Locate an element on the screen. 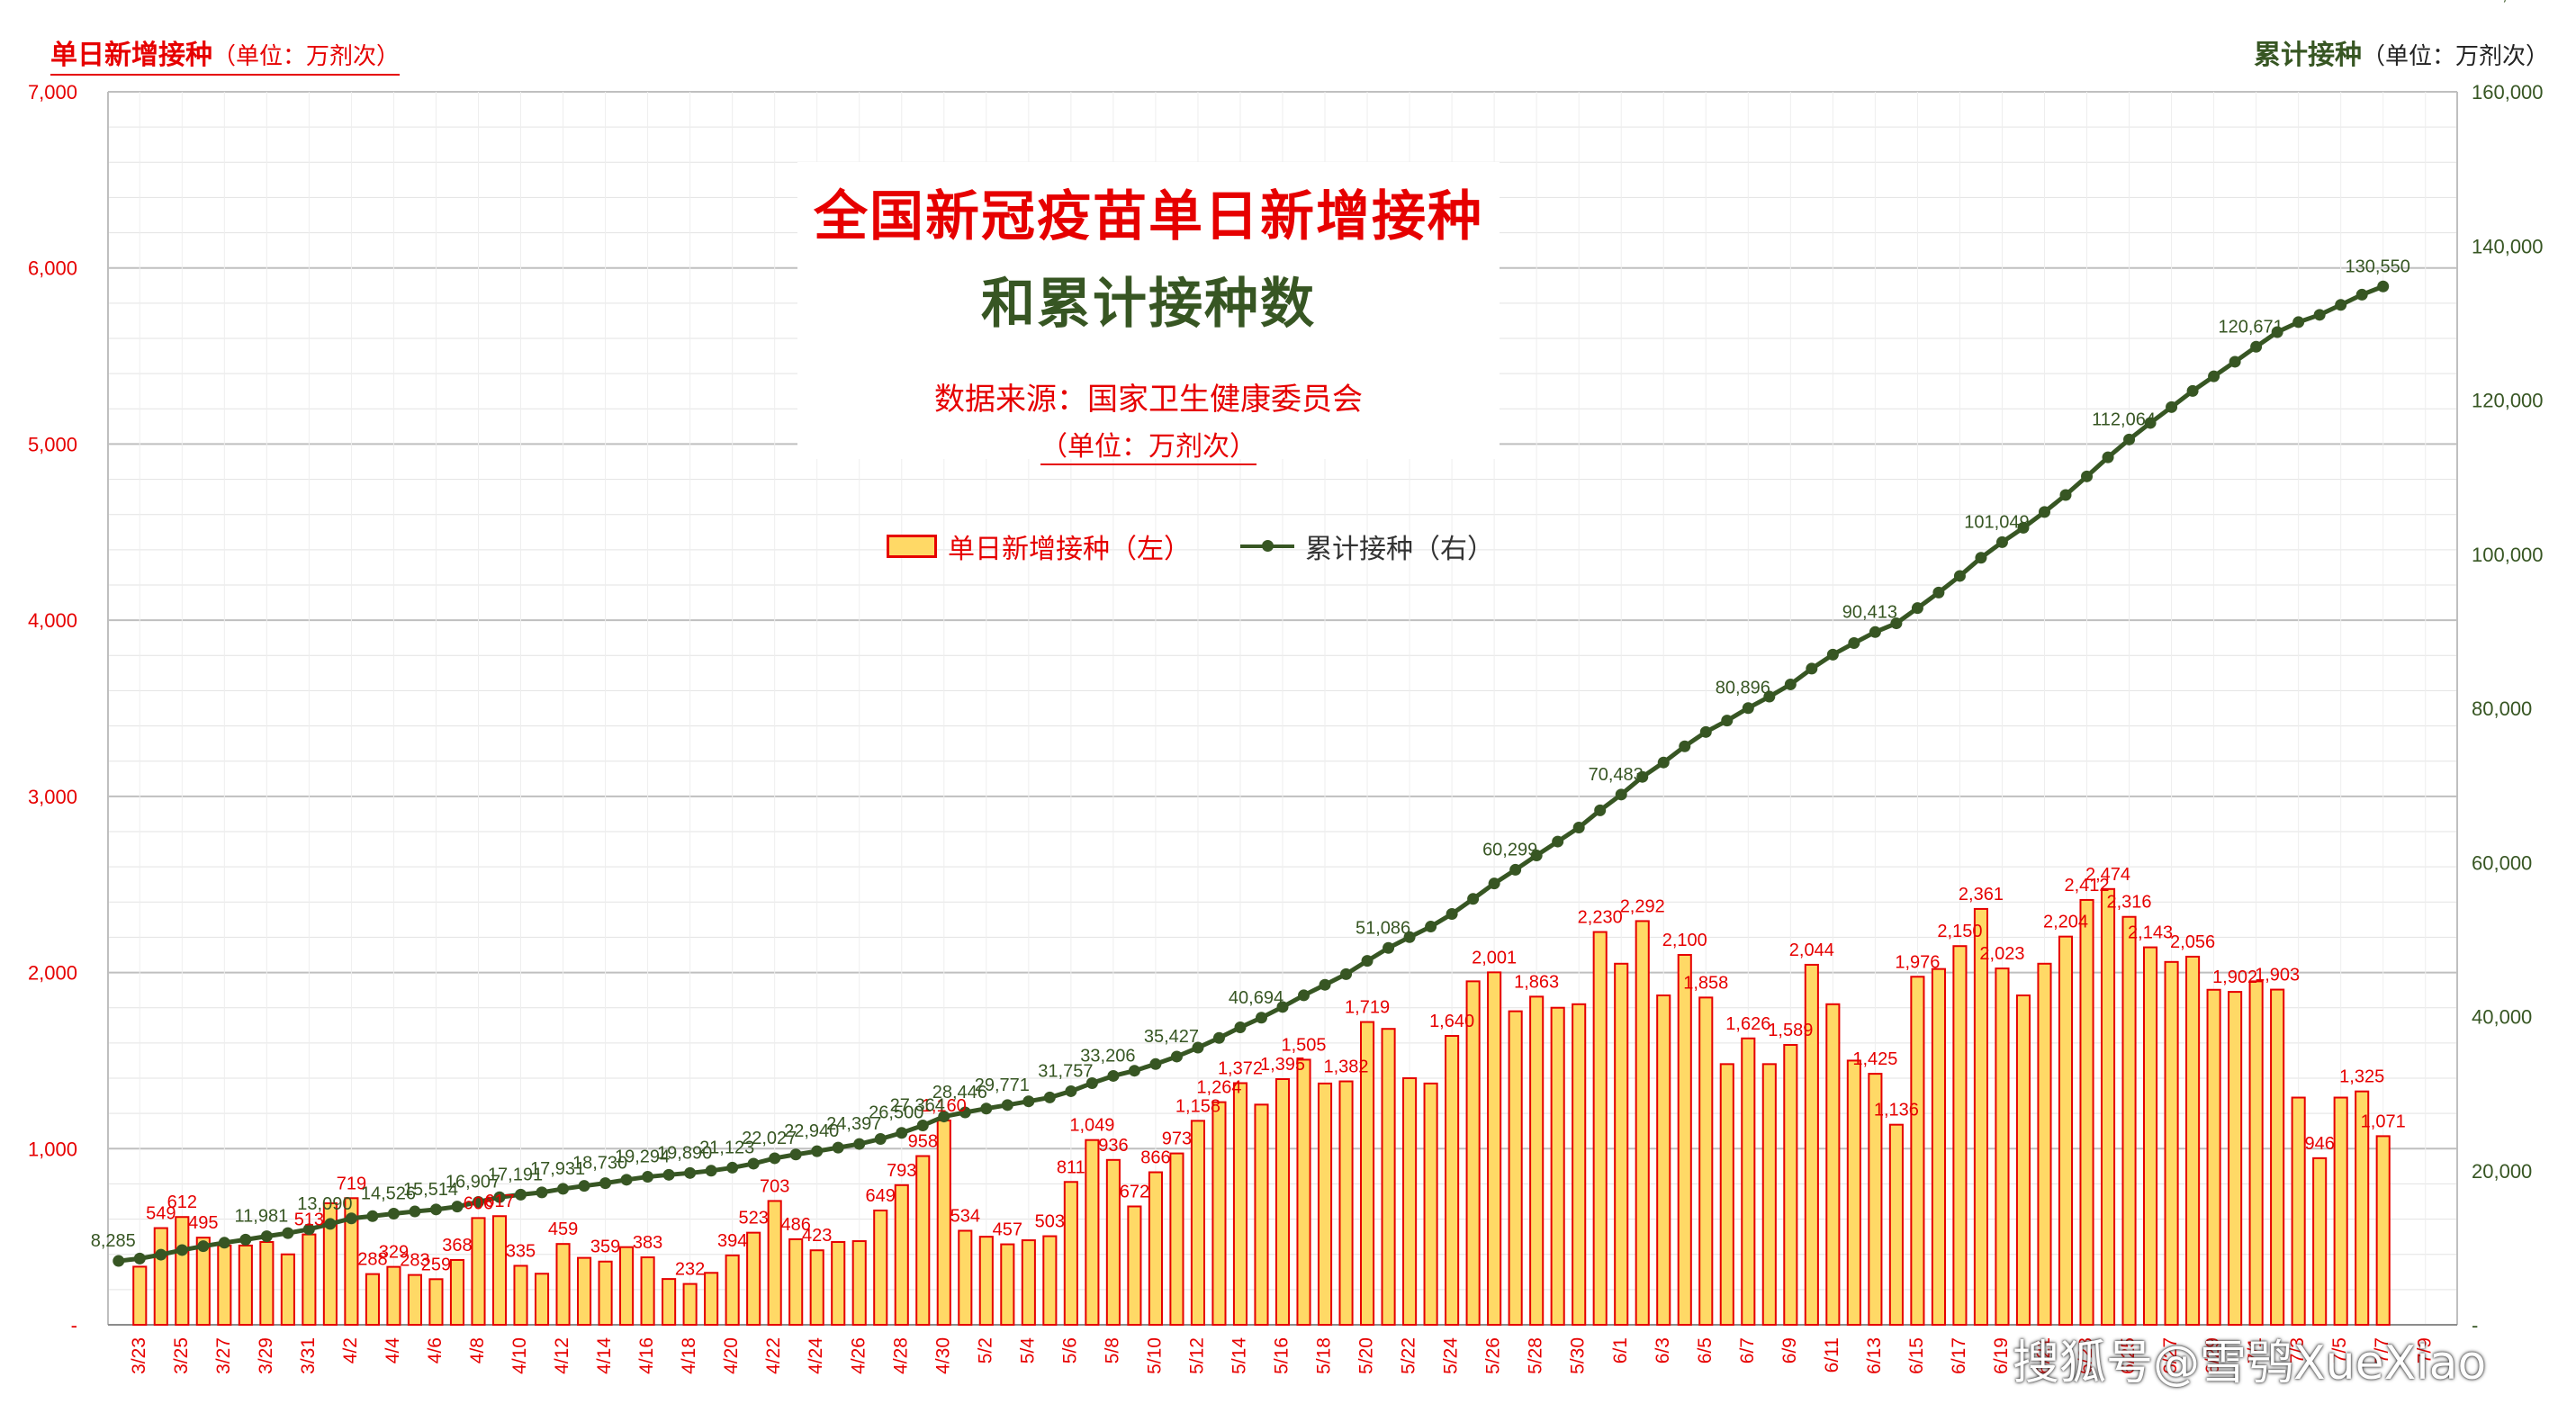 The image size is (2576, 1404). bar-data-label: 2,001 is located at coordinates (1494, 958).